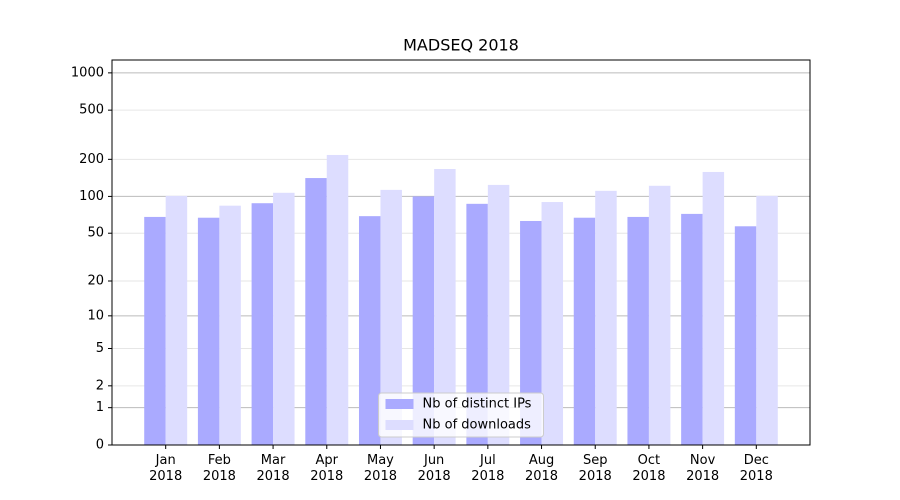 Image resolution: width=900 pixels, height=500 pixels. I want to click on x-tick-label: Feb 2018, so click(219, 468).